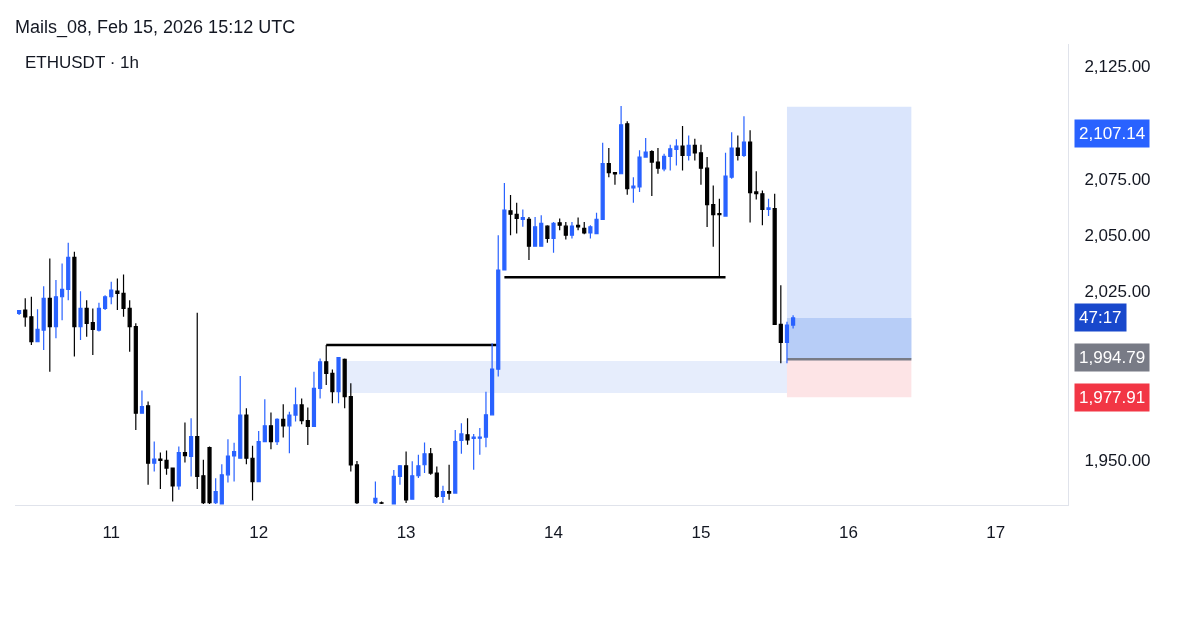  I want to click on x-tick-label: 13, so click(406, 533).